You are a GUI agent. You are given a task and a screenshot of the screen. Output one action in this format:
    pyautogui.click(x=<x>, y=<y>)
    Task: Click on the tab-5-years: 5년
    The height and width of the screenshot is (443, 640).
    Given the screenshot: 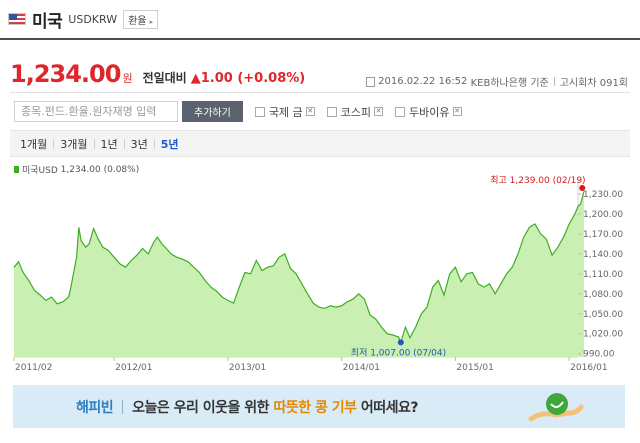 What is the action you would take?
    pyautogui.click(x=169, y=144)
    